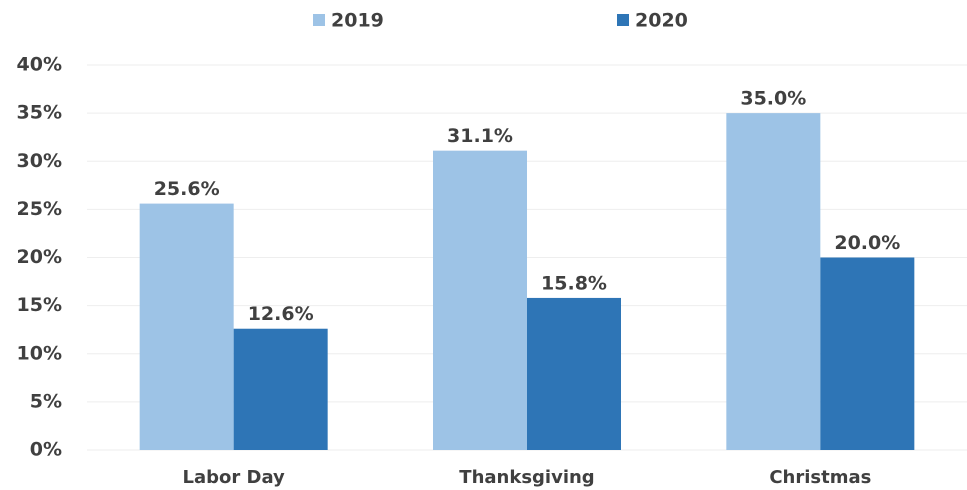  Describe the element at coordinates (357, 21) in the screenshot. I see `legend-label: 2019` at that location.